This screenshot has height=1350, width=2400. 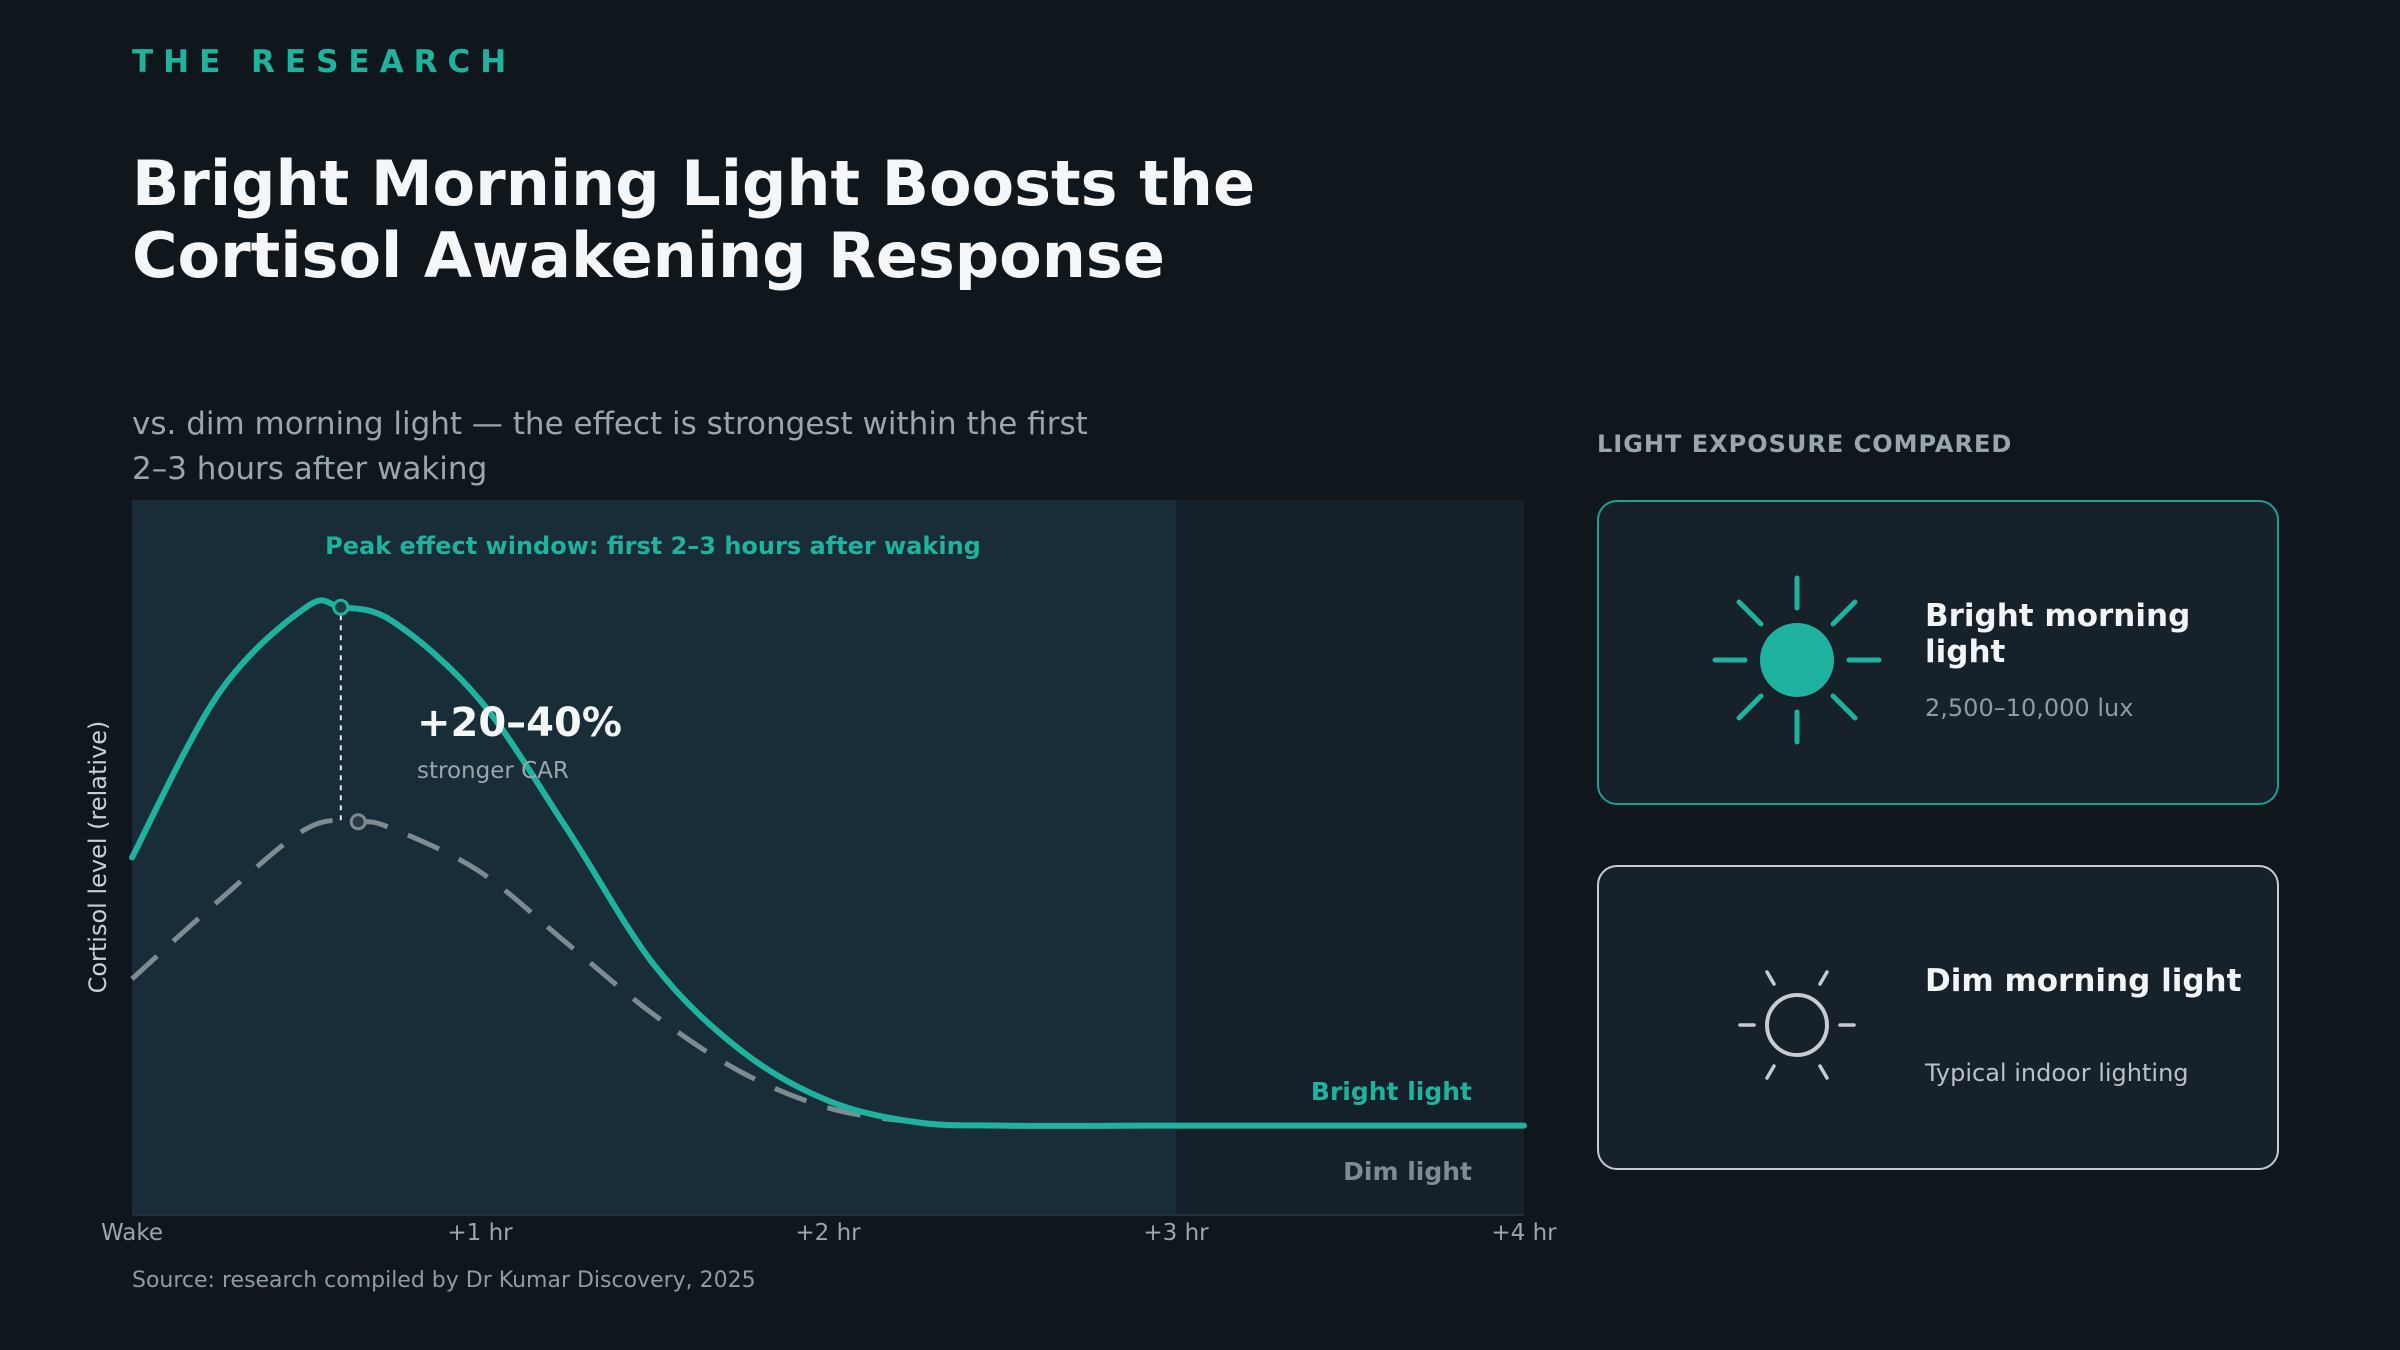 What do you see at coordinates (1407, 1171) in the screenshot?
I see `series-label-dim-light: Dim light` at bounding box center [1407, 1171].